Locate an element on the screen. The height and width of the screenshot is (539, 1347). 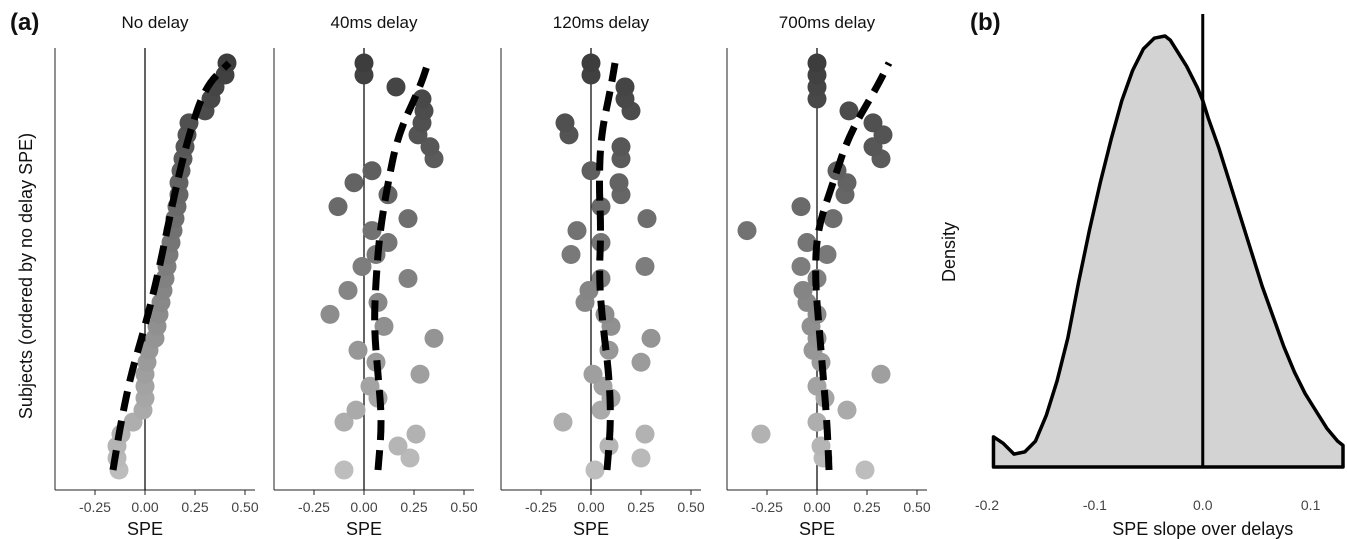
panel-b-label: (b) is located at coordinates (985, 22).